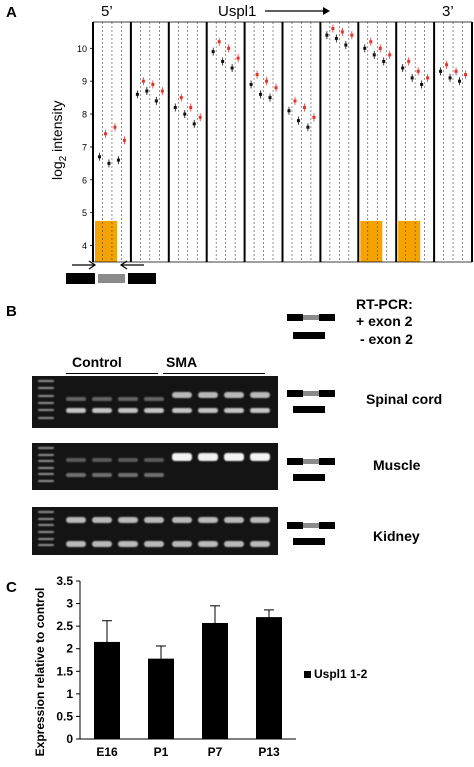 This screenshot has width=474, height=767. Describe the element at coordinates (312, 403) in the screenshot. I see `band-diagram-spinal-cord` at that location.